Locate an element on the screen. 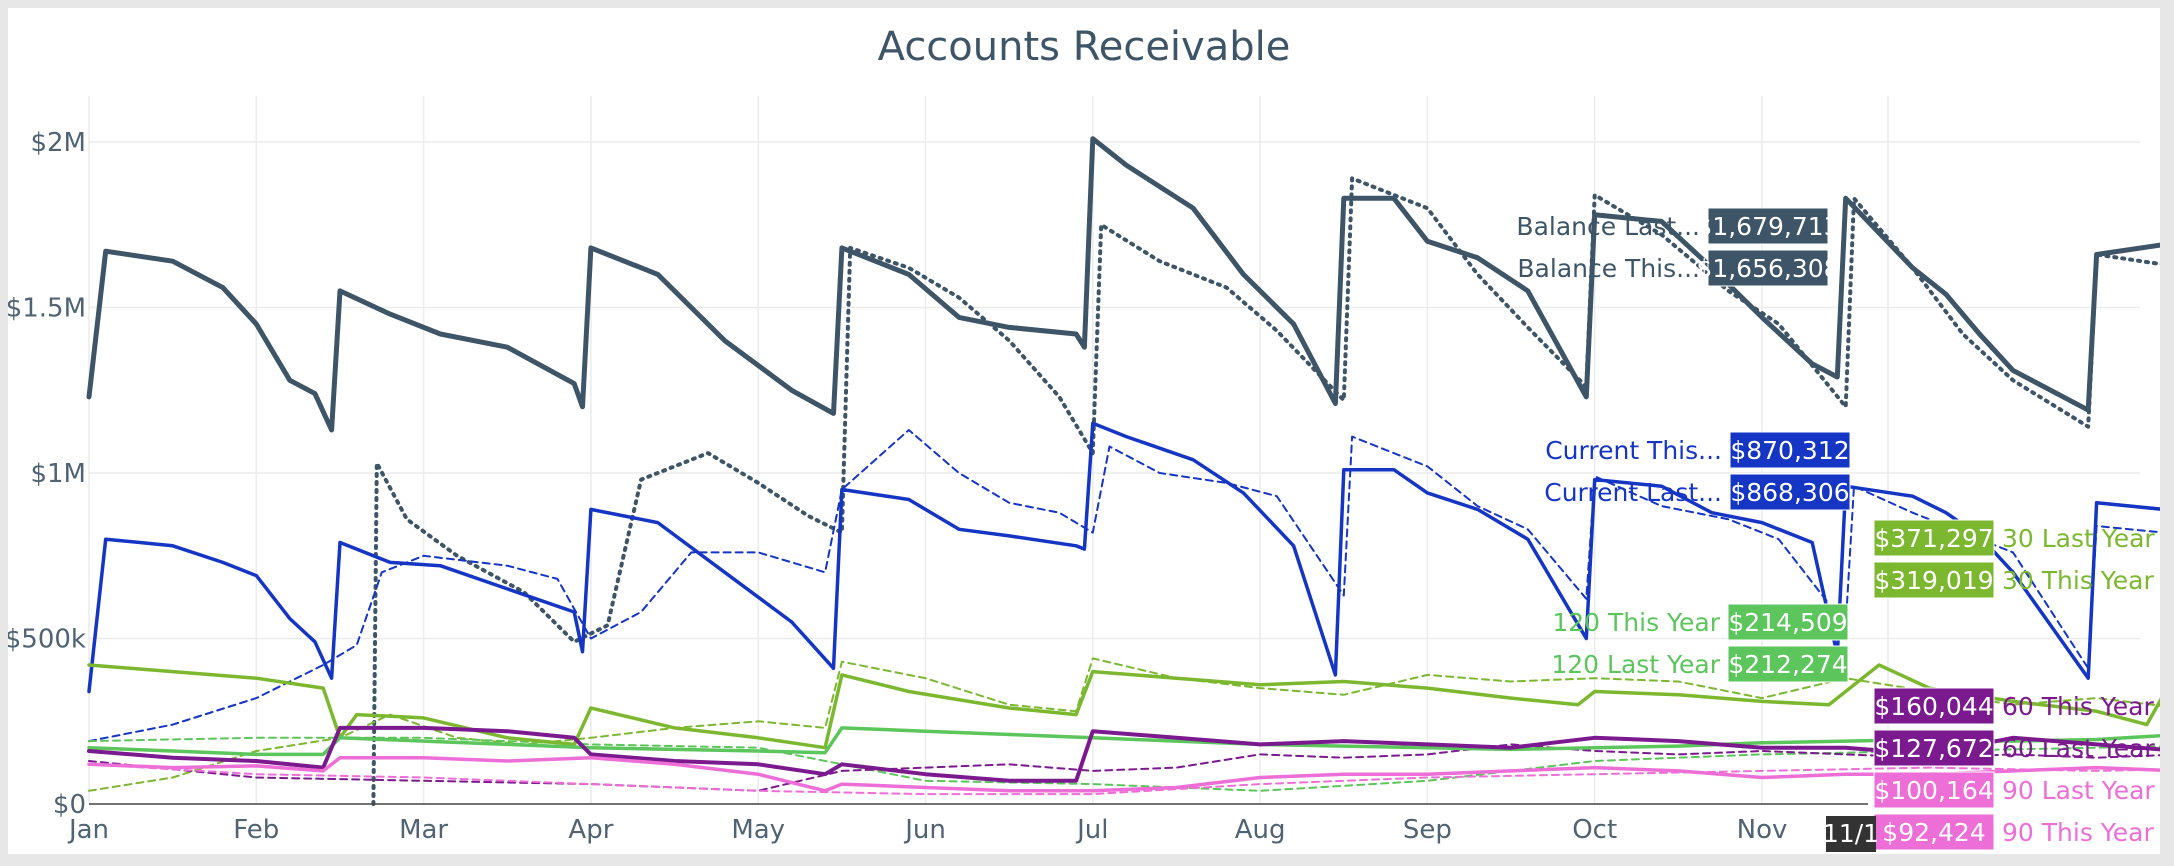 This screenshot has height=866, width=2174. x-tick-label: Nov is located at coordinates (1762, 830).